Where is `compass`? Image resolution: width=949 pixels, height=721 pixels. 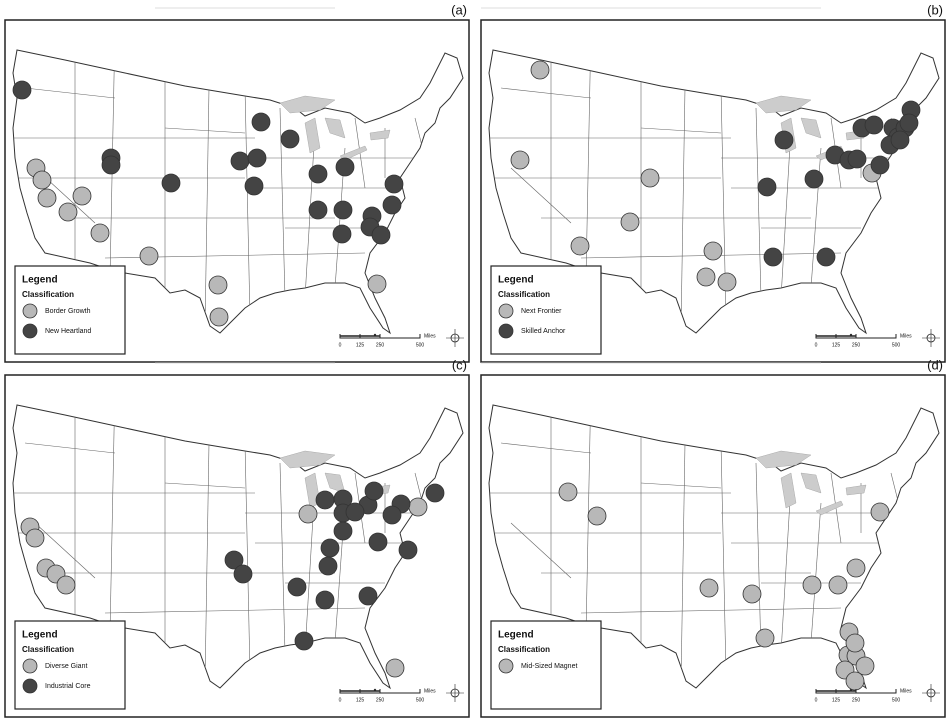 compass is located at coordinates (455, 693).